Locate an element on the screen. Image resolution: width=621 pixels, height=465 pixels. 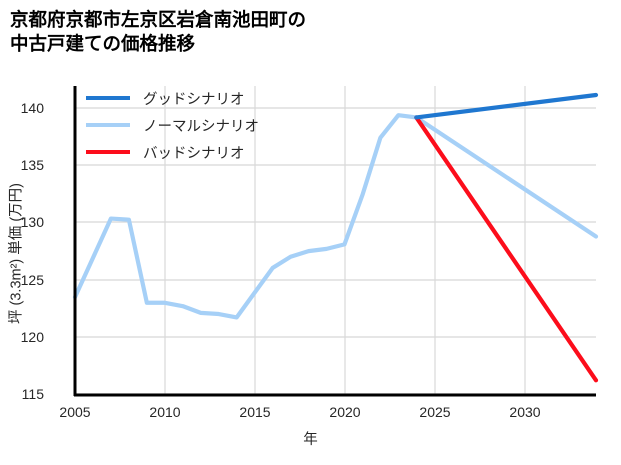
x-axis-label: 年 is located at coordinates (310, 440).